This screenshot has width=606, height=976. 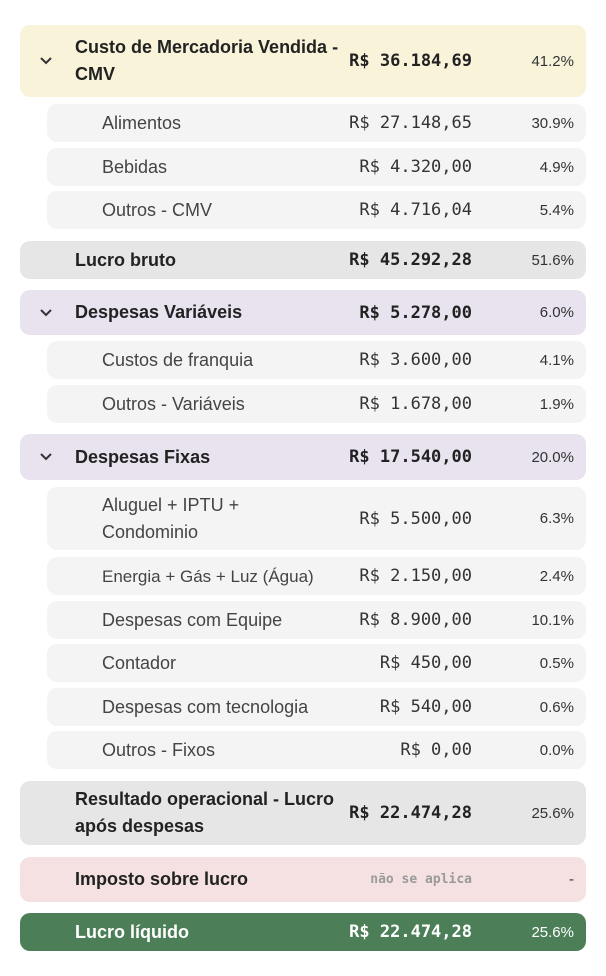 I want to click on row-percent: 6.3%, so click(x=556, y=518).